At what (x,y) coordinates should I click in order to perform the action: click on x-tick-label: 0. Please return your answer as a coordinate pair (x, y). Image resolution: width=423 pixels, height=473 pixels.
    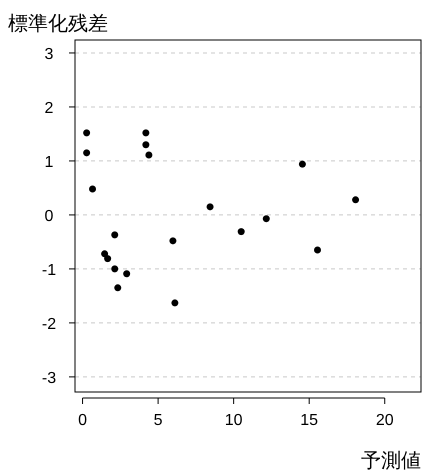
    Looking at the image, I should click on (83, 420).